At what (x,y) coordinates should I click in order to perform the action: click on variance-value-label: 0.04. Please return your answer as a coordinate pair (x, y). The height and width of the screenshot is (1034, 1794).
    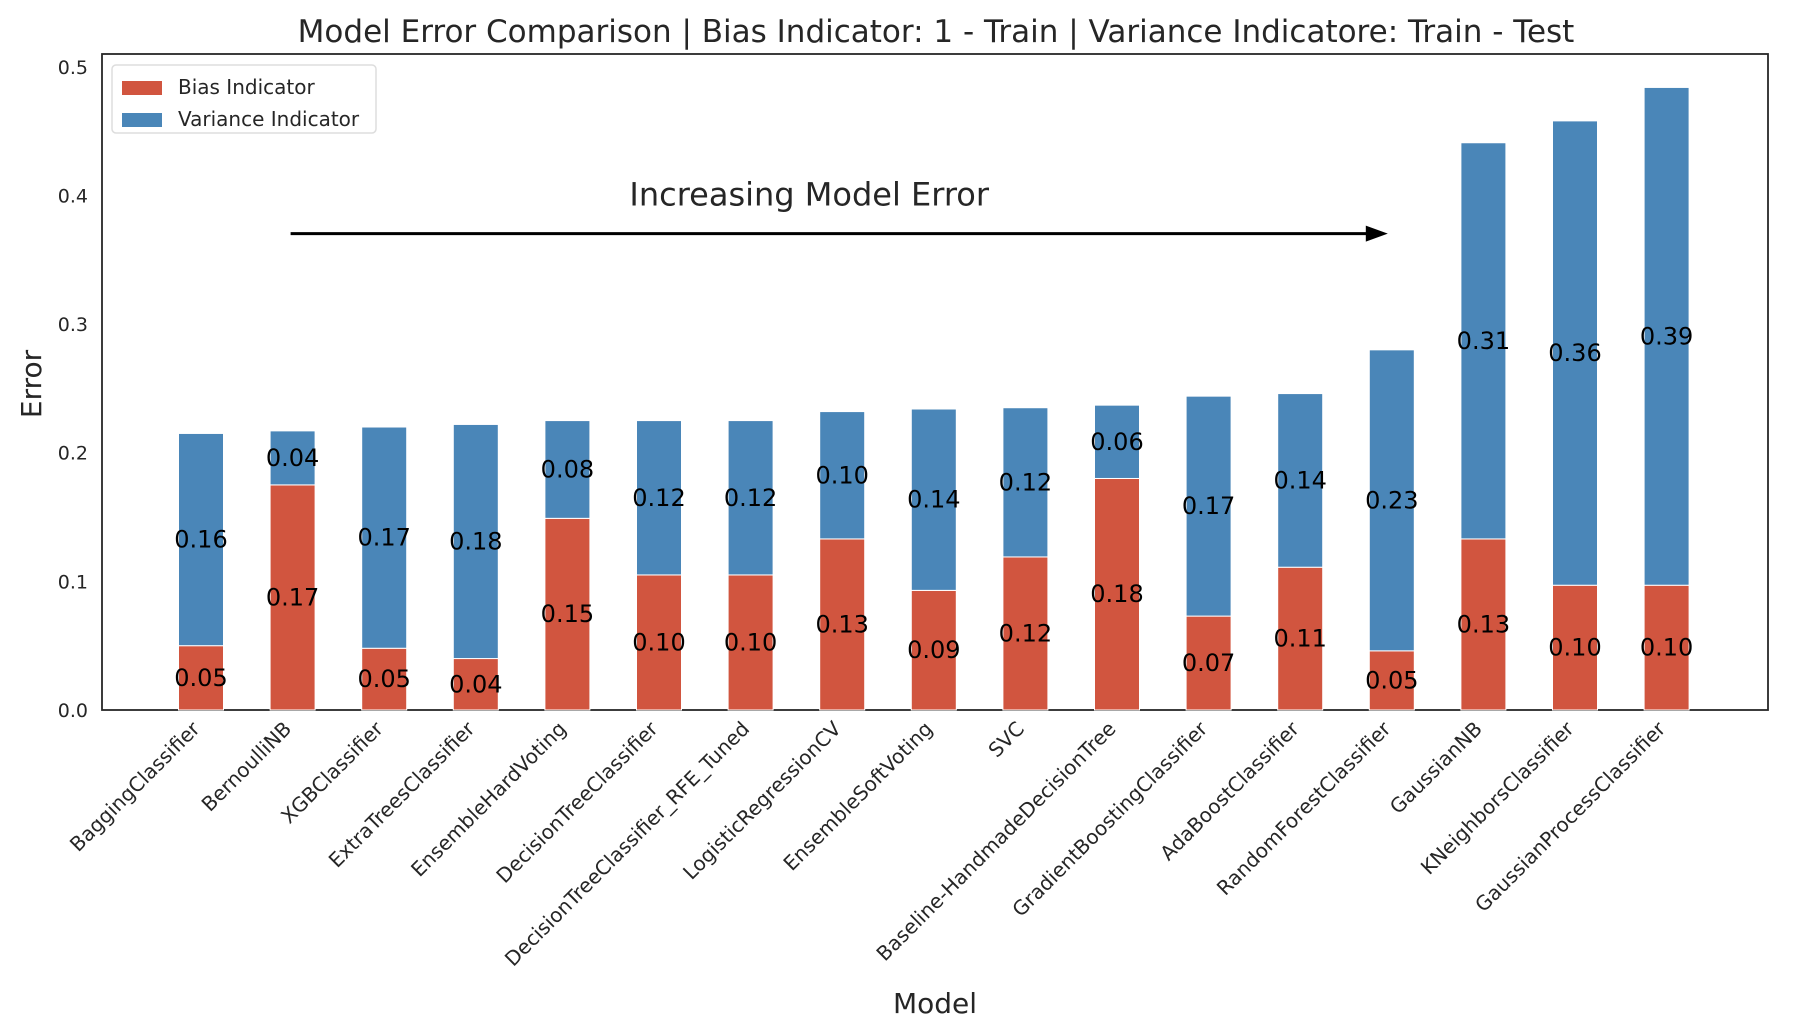
    Looking at the image, I should click on (292, 458).